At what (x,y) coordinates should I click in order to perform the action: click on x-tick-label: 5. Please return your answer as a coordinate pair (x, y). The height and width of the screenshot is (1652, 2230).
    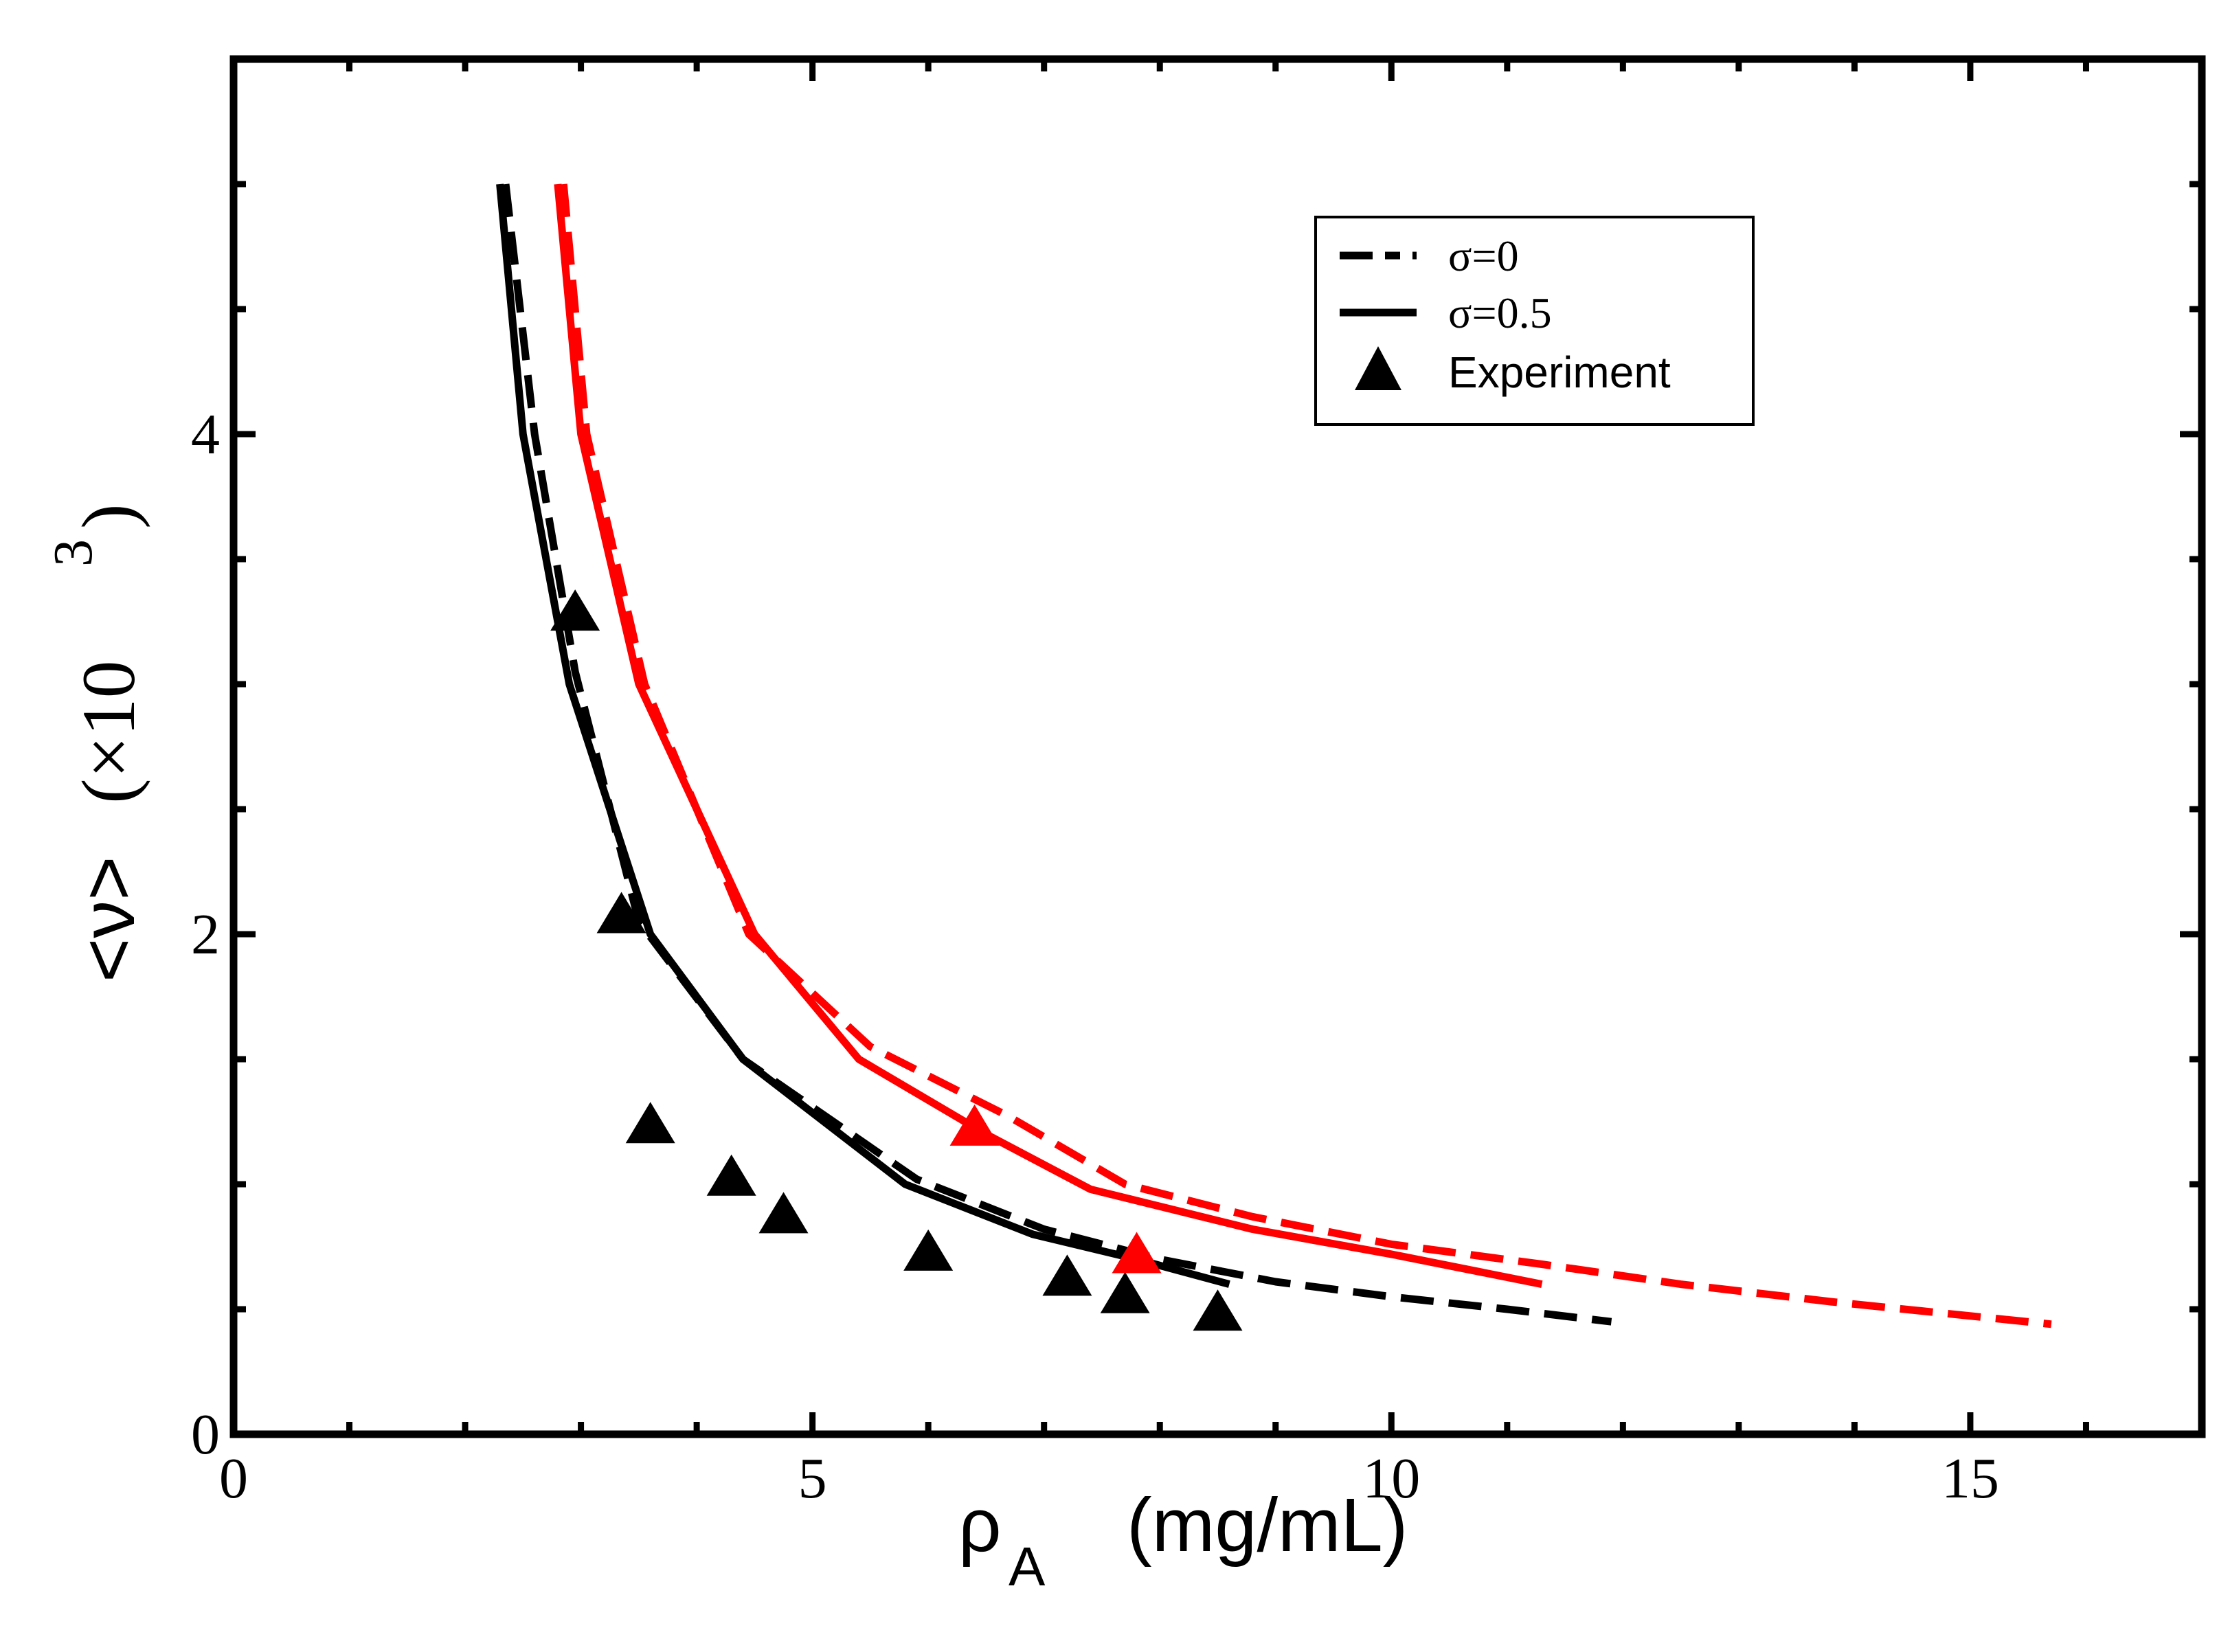
    Looking at the image, I should click on (812, 1479).